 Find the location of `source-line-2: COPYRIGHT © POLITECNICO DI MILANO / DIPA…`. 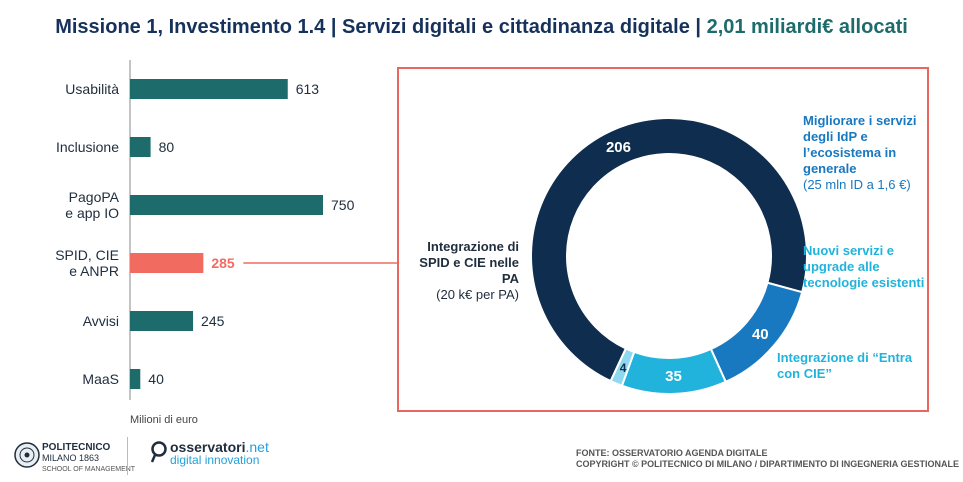

source-line-2: COPYRIGHT © POLITECNICO DI MILANO / DIPA… is located at coordinates (767, 464).